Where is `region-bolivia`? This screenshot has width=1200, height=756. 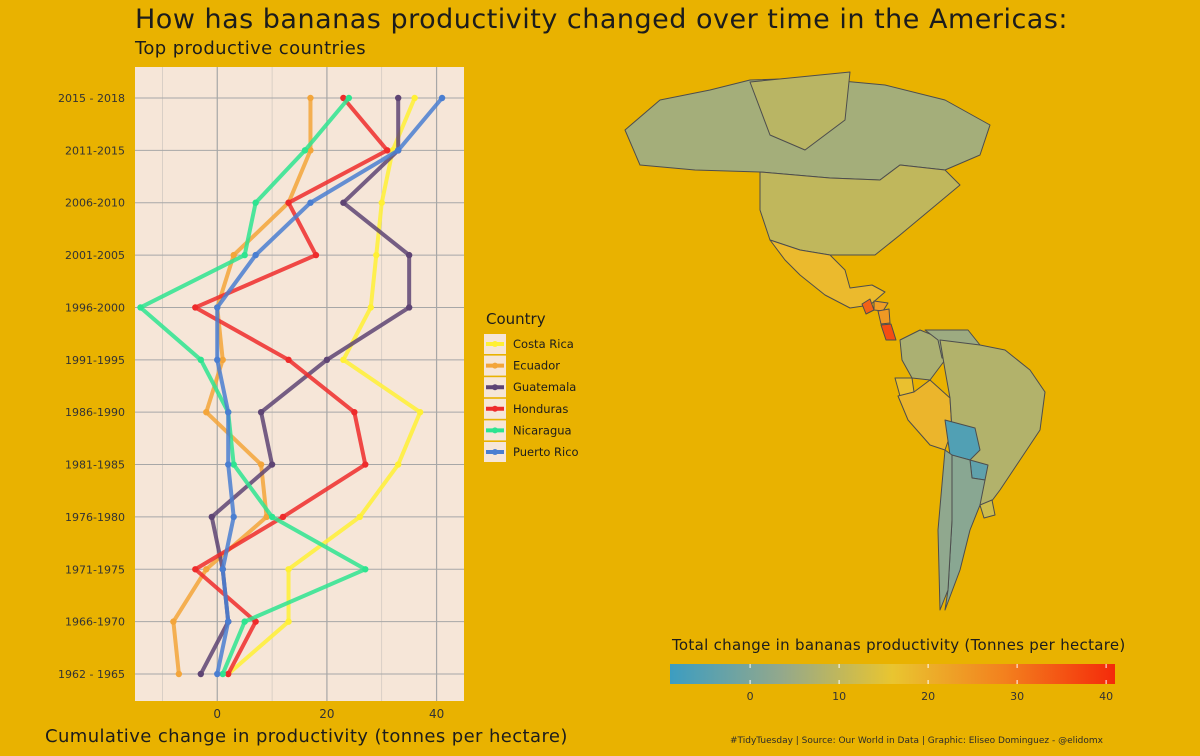 region-bolivia is located at coordinates (962, 440).